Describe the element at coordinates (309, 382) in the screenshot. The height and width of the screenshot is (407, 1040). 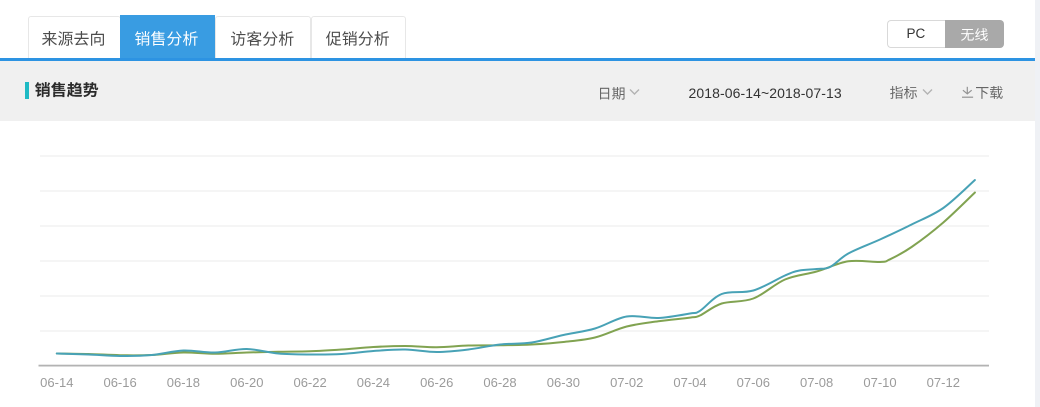
I see `svg-text: 06-22` at that location.